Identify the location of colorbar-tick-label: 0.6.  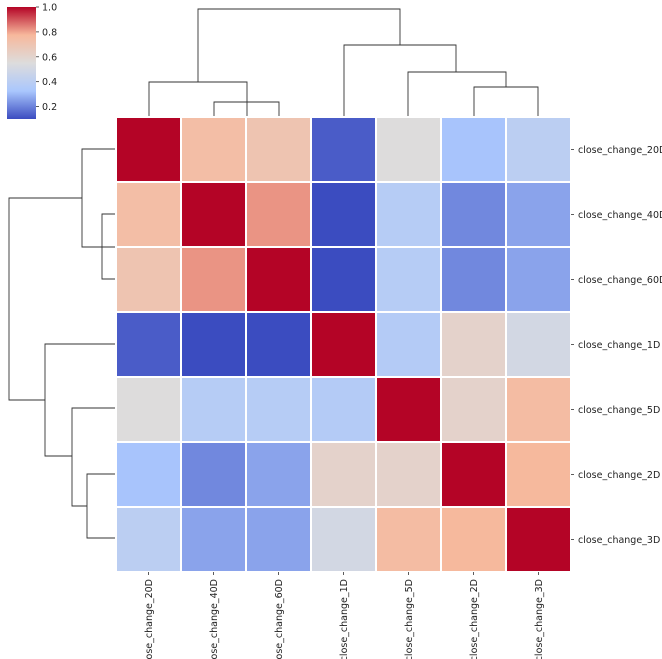
(49, 57).